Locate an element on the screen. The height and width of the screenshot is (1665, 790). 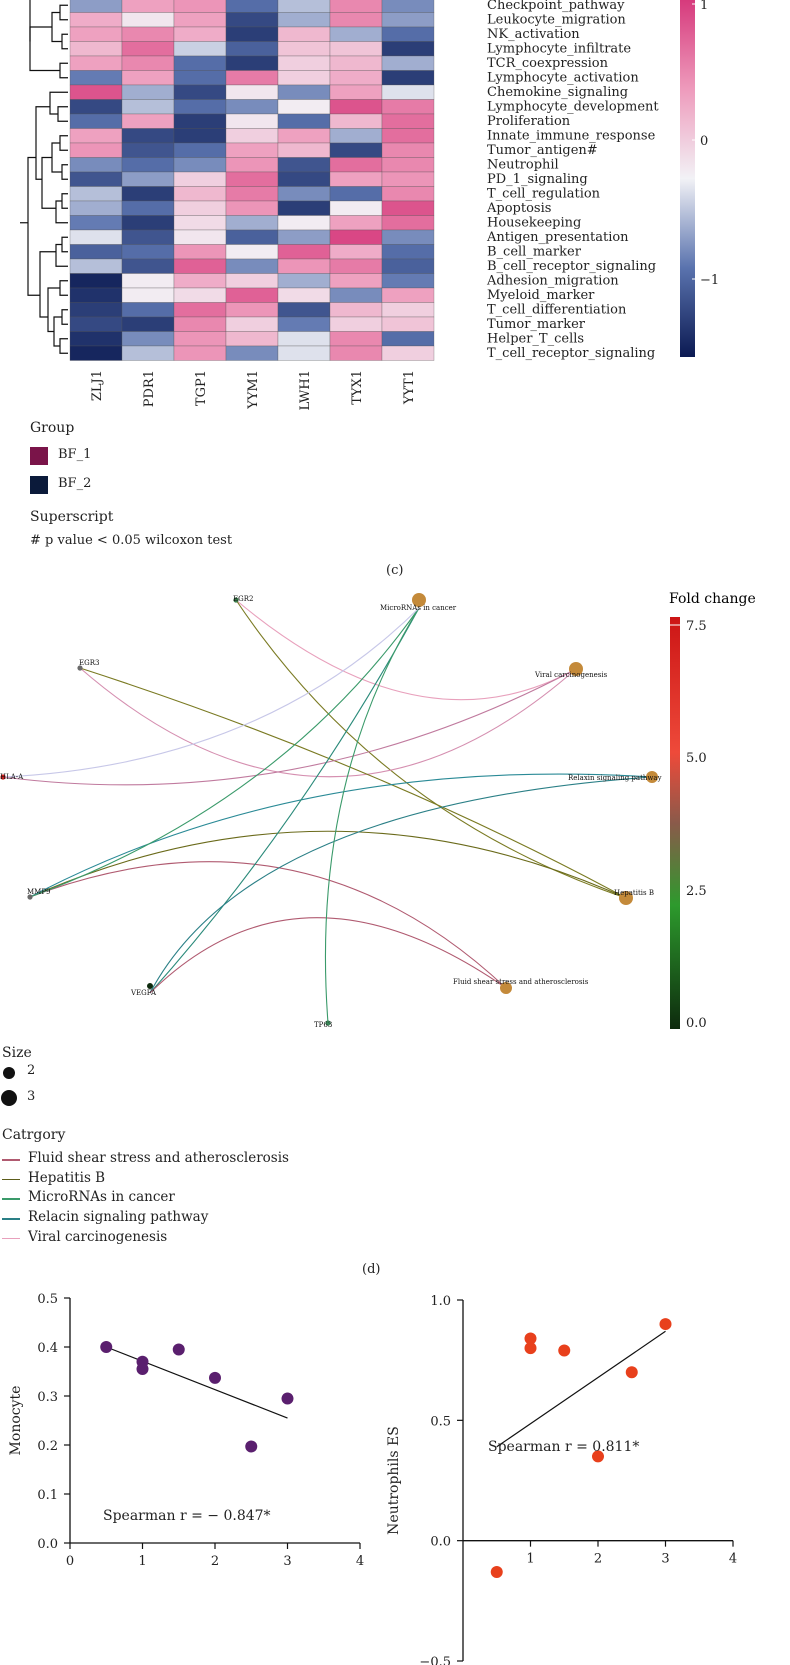
x-tick-label: 1 is located at coordinates (142, 1561).